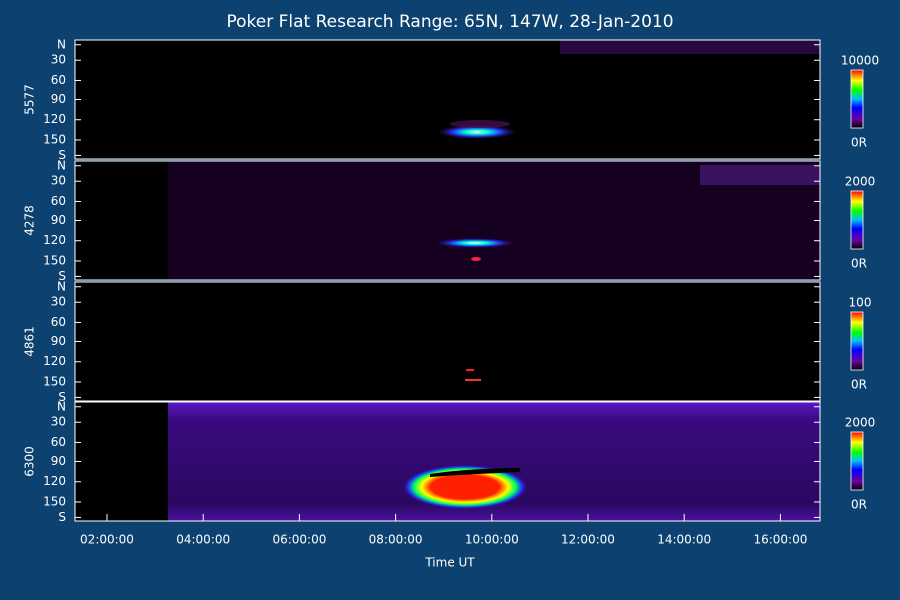 The image size is (900, 600). What do you see at coordinates (30, 341) in the screenshot?
I see `panel-label: 4861` at bounding box center [30, 341].